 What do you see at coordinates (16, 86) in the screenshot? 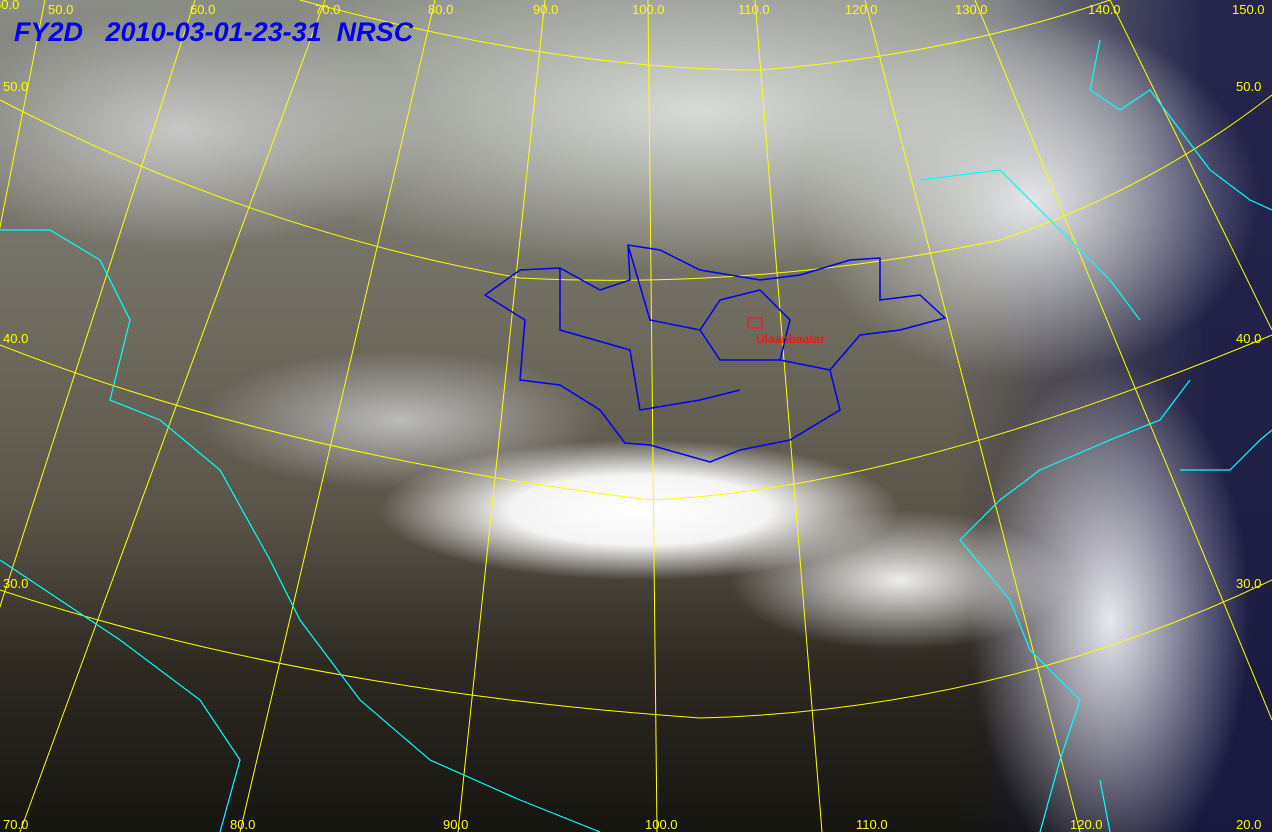
I see `left-label: 50.0` at bounding box center [16, 86].